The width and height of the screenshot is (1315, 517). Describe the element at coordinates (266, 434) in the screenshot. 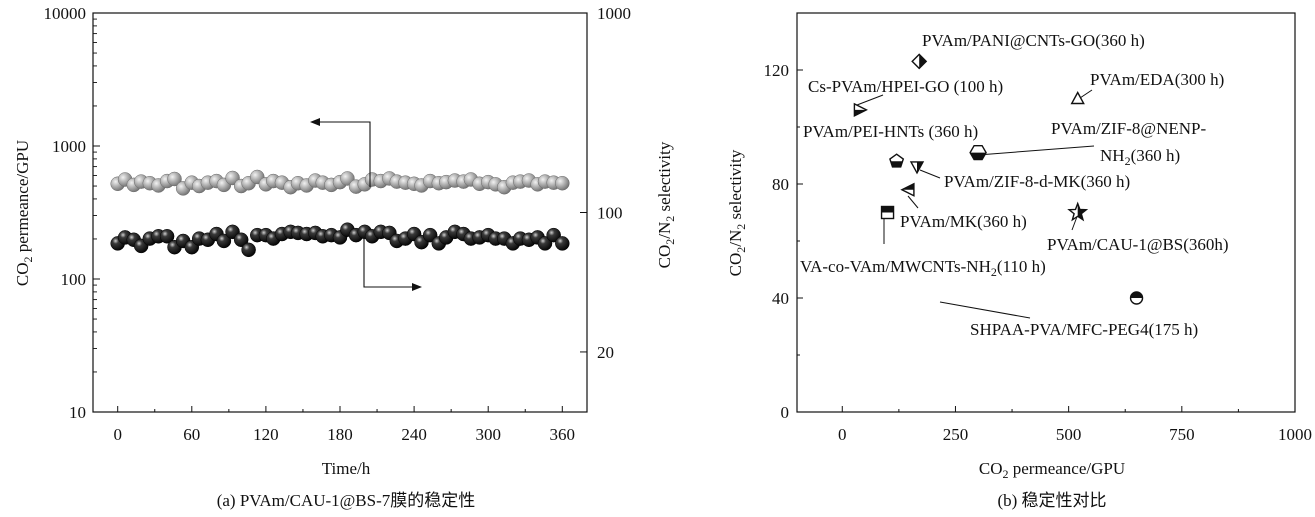

I see `panel-a-x-tick-label: 120` at that location.